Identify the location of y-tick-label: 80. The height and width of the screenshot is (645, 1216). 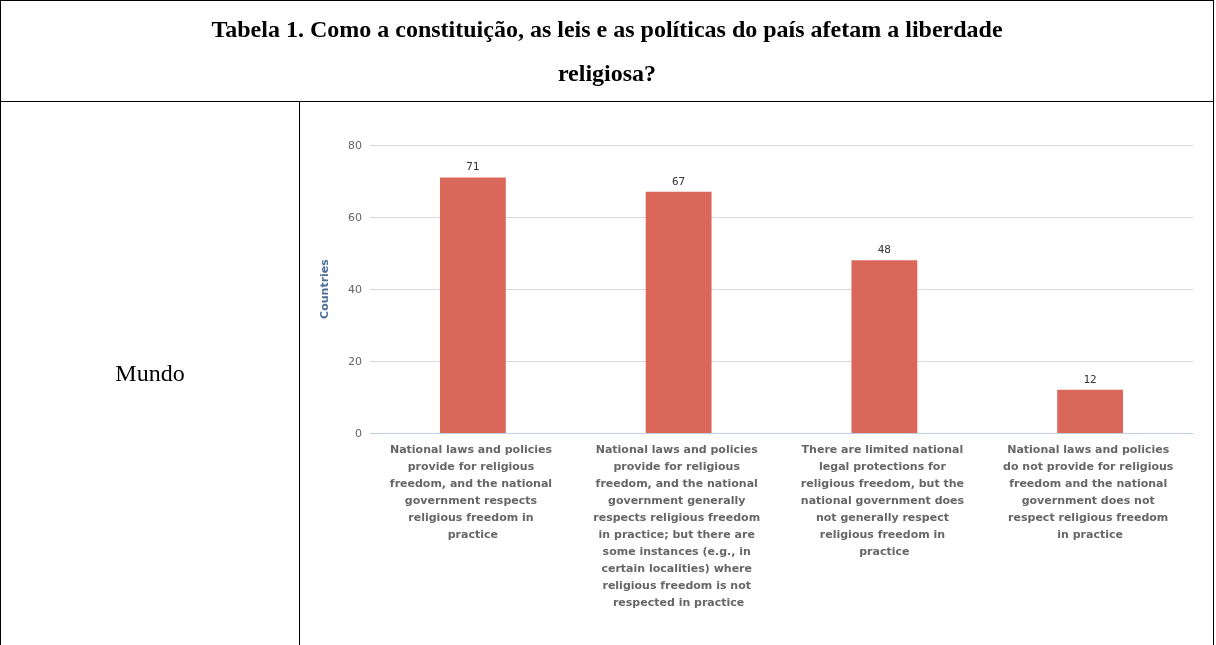
(355, 145).